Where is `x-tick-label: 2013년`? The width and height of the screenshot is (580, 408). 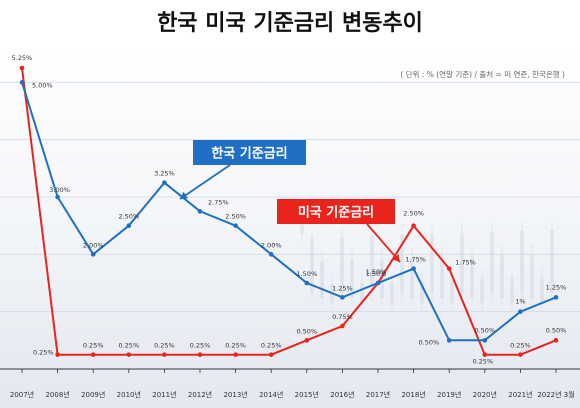
x-tick-label: 2013년 is located at coordinates (235, 394).